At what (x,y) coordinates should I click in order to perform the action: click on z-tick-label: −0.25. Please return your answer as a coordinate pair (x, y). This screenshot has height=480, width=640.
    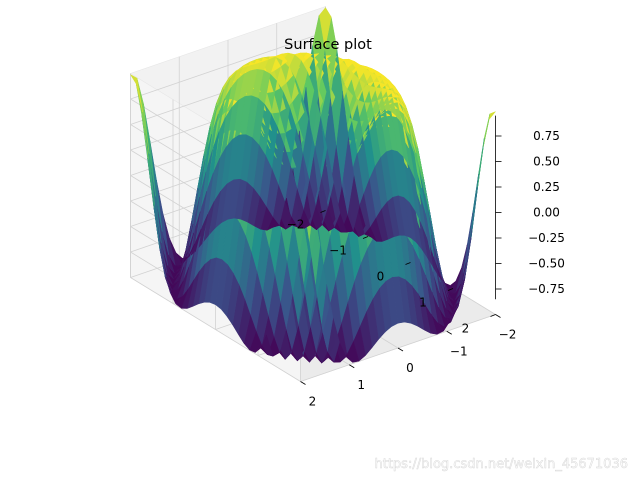
    Looking at the image, I should click on (546, 238).